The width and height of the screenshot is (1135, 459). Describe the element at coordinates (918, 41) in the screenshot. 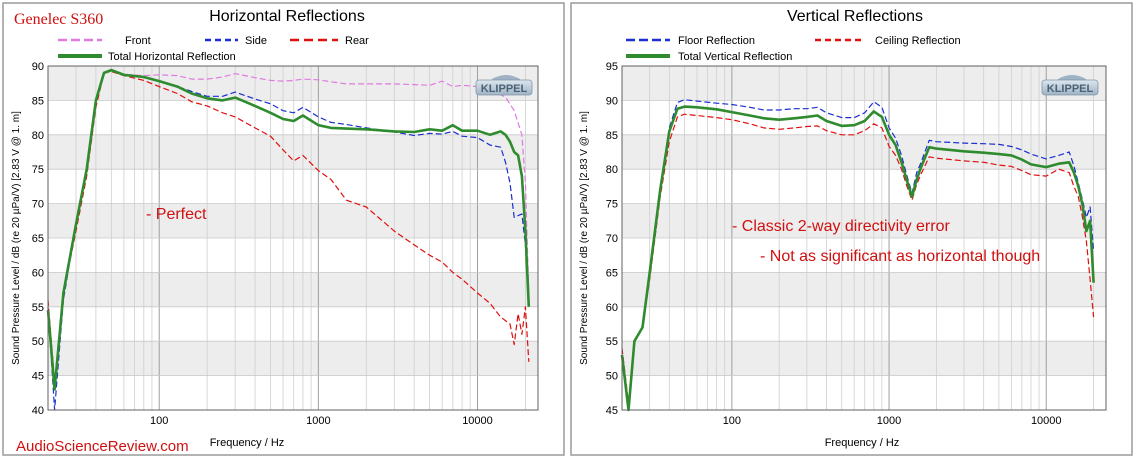

I see `legend-label-ceiling: Ceiling Reflection` at that location.